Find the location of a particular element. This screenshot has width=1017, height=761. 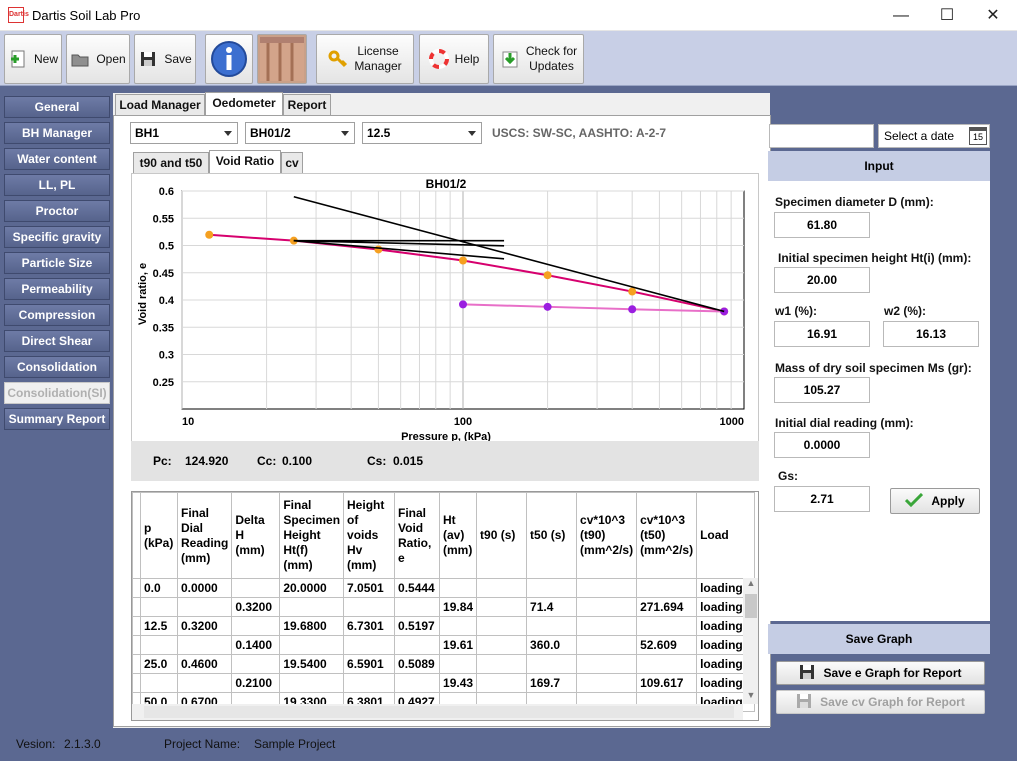

new-button: New is located at coordinates (33, 59).